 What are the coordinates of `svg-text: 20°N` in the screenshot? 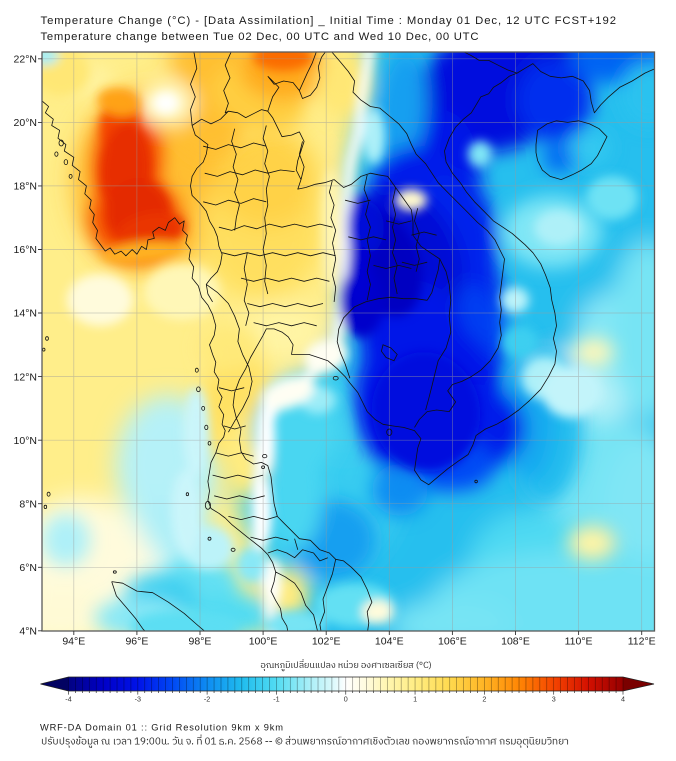 It's located at (25, 123).